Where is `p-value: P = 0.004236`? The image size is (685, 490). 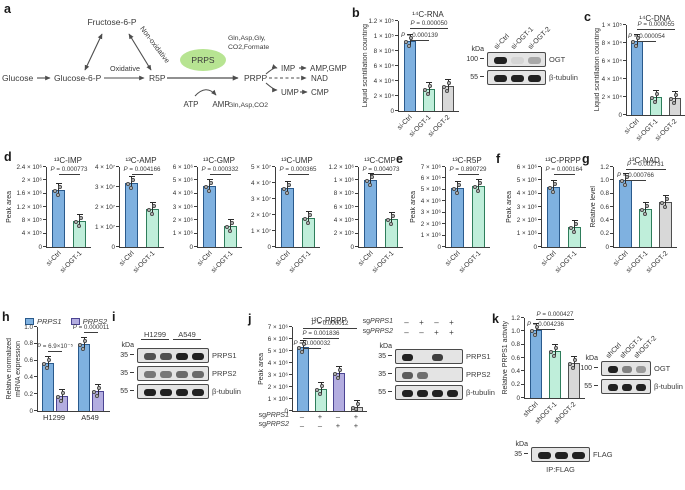 p-value: P = 0.004236 is located at coordinates (545, 324).